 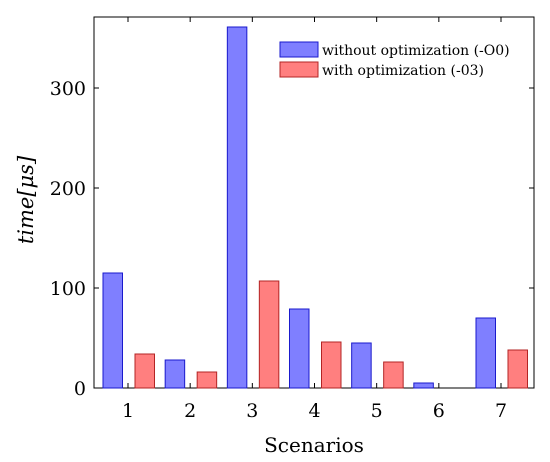 What do you see at coordinates (68, 189) in the screenshot?
I see `y-tick-label: 200` at bounding box center [68, 189].